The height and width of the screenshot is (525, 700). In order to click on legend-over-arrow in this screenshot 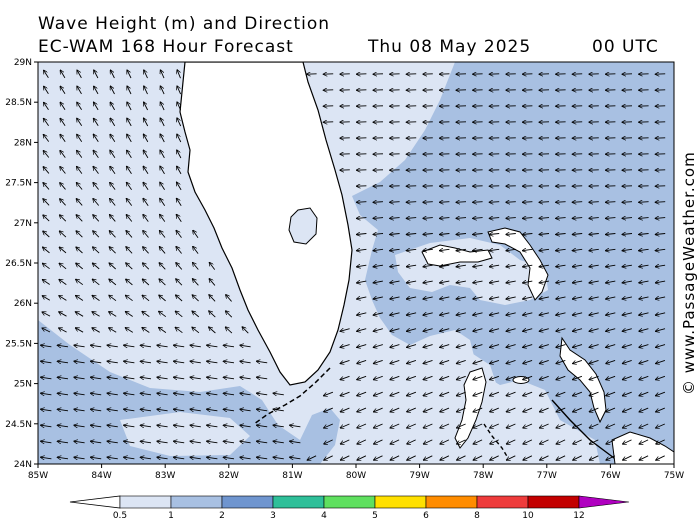, I will do `click(604, 502)`.